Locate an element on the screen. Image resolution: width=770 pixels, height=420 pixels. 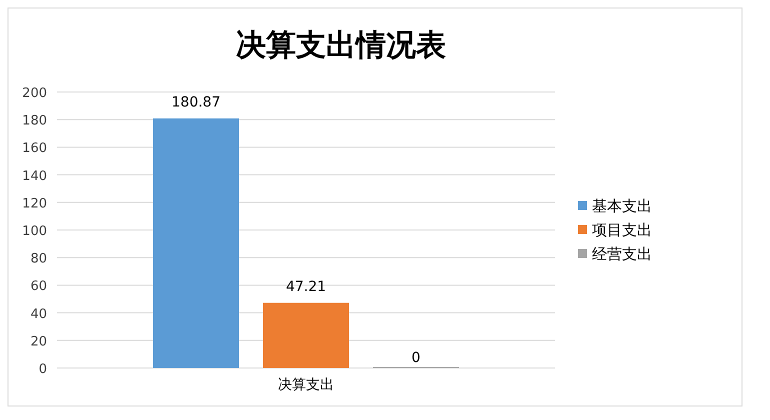
y-tick-label: 180 is located at coordinates (34, 121).